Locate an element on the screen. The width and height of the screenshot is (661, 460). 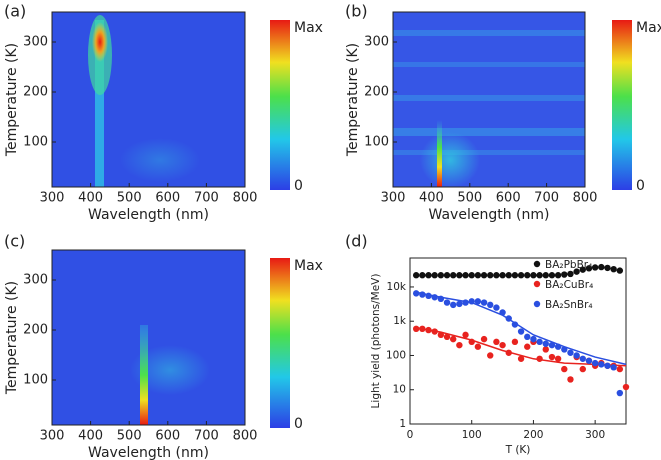
panel-label: (b) is located at coordinates (356, 11).